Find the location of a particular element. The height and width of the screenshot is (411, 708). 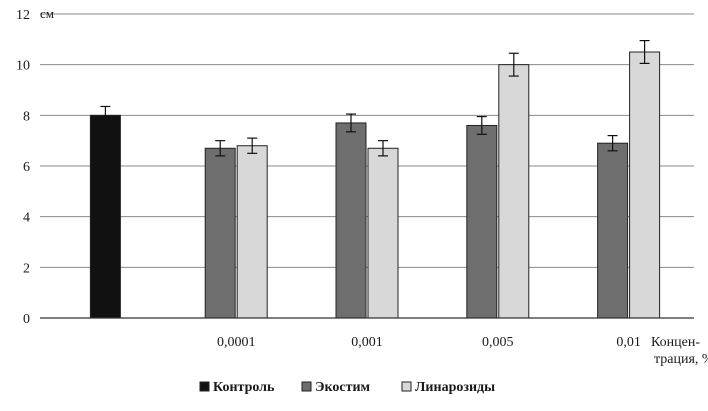

x-axis-ticks: 0,0001 0,001 0,005 0,01 is located at coordinates (429, 342).